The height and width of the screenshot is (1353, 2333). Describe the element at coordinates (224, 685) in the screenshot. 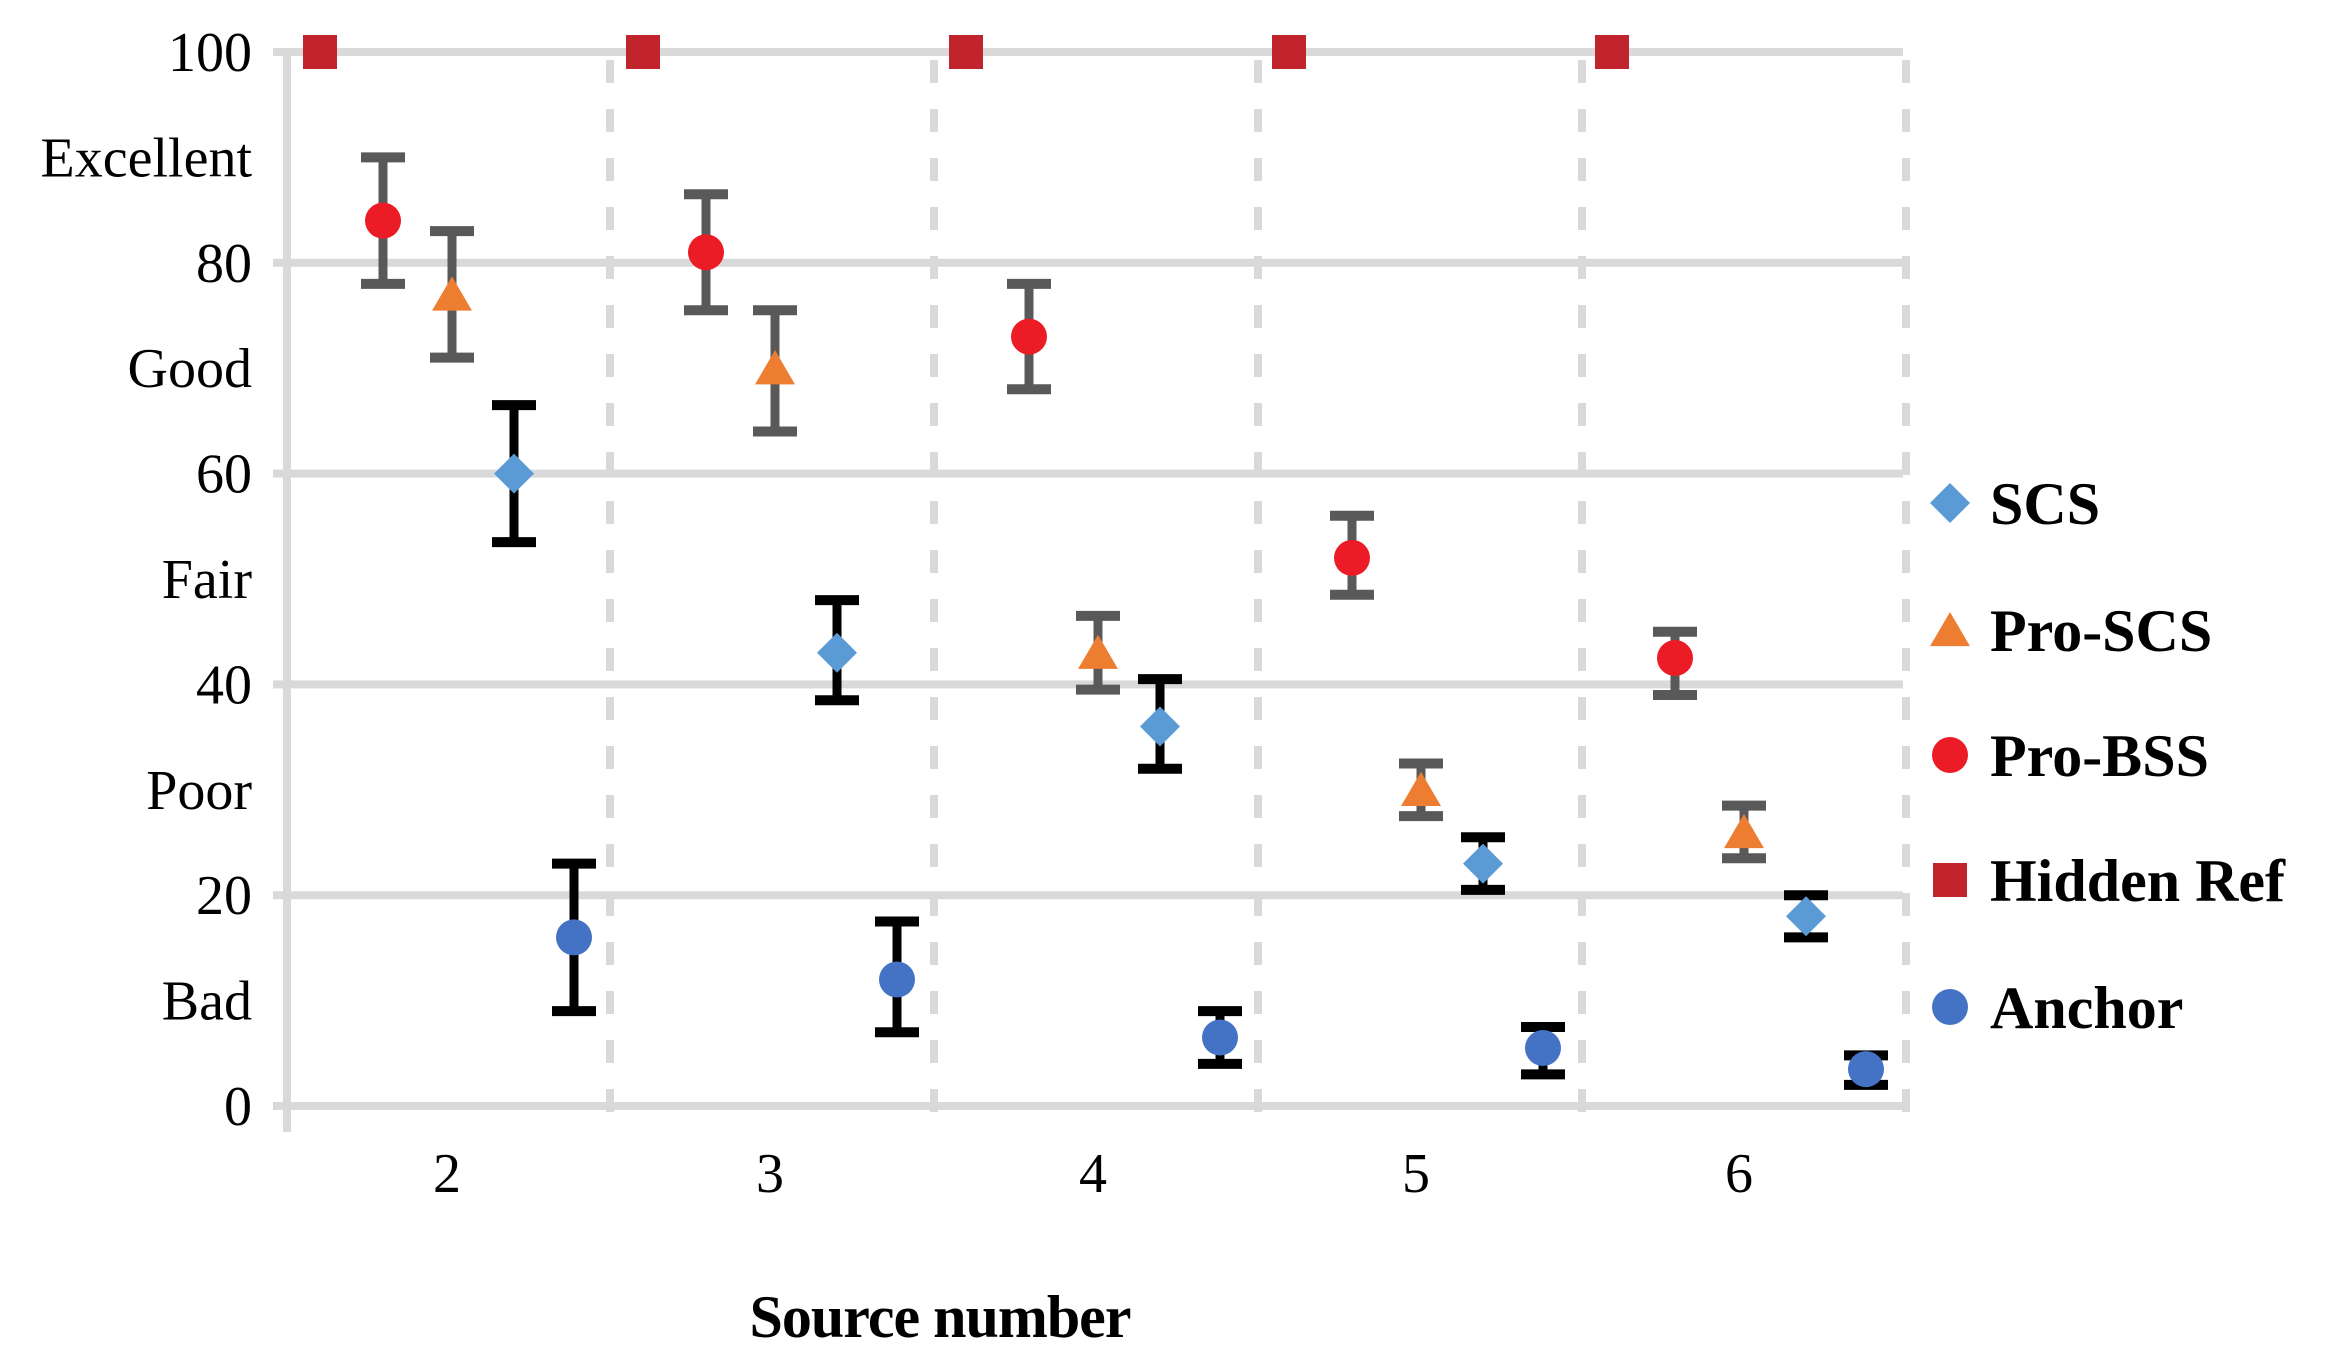

I see `y-tick-label-40: 40` at that location.